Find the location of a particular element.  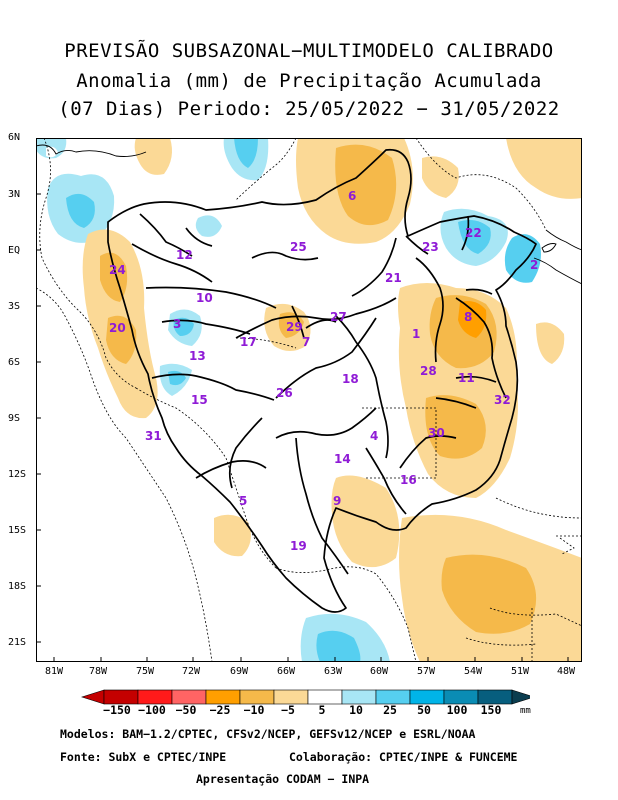

lon-label: 60W is located at coordinates (379, 671).